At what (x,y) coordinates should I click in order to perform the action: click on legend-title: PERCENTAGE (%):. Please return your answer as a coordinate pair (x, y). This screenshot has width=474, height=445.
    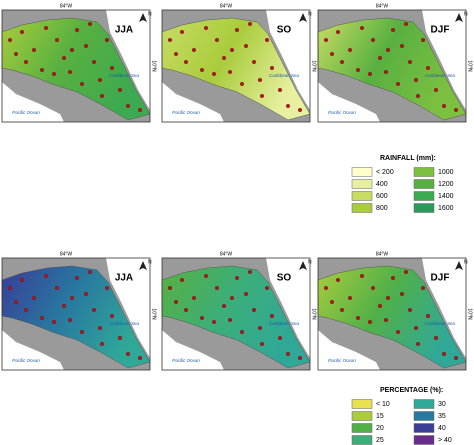
    Looking at the image, I should click on (411, 390).